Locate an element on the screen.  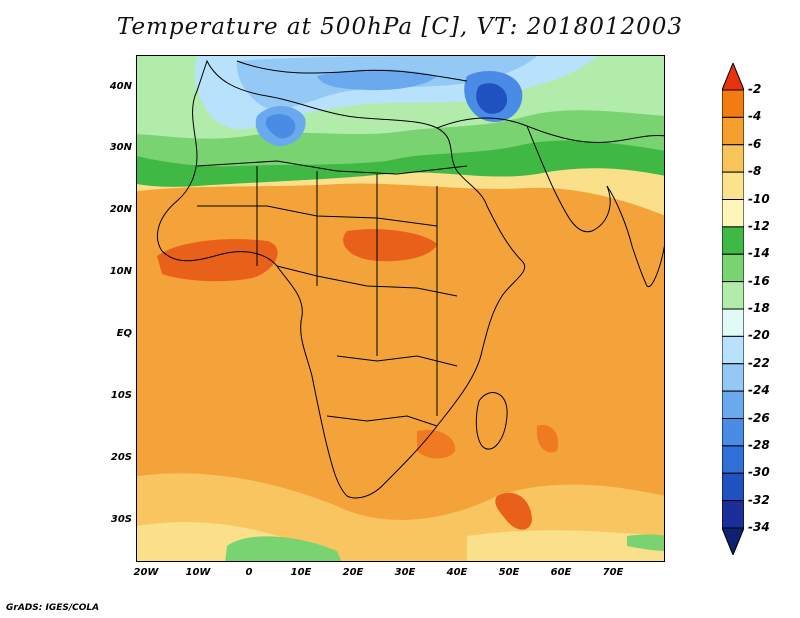
colorbar-label: -2 is located at coordinates (755, 89).